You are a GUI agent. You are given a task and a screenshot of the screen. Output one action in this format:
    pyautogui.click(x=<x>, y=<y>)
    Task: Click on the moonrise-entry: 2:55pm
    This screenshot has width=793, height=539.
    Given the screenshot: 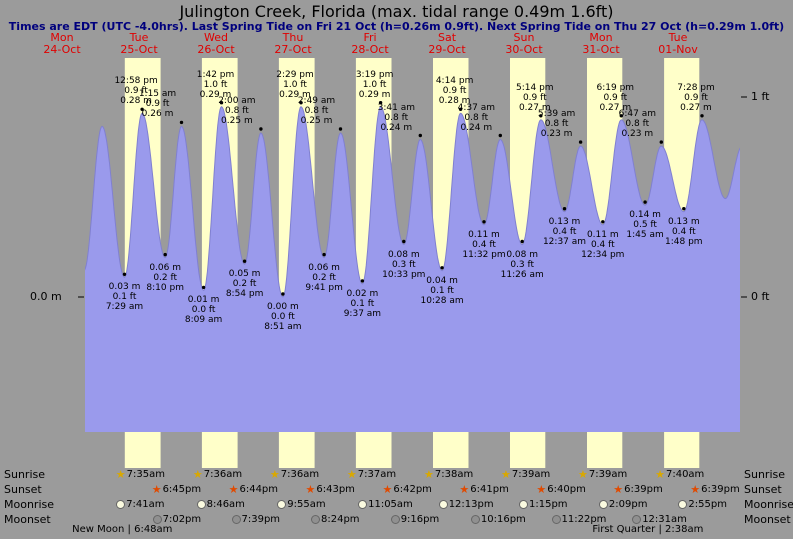 What is the action you would take?
    pyautogui.click(x=702, y=504)
    